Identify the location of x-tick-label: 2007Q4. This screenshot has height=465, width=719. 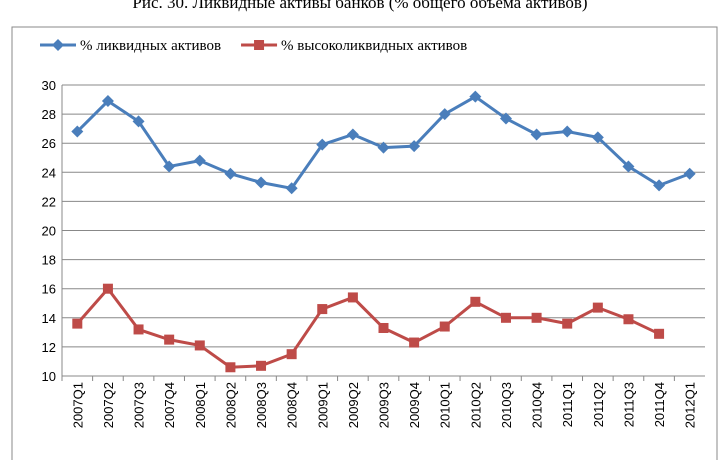
(169, 405).